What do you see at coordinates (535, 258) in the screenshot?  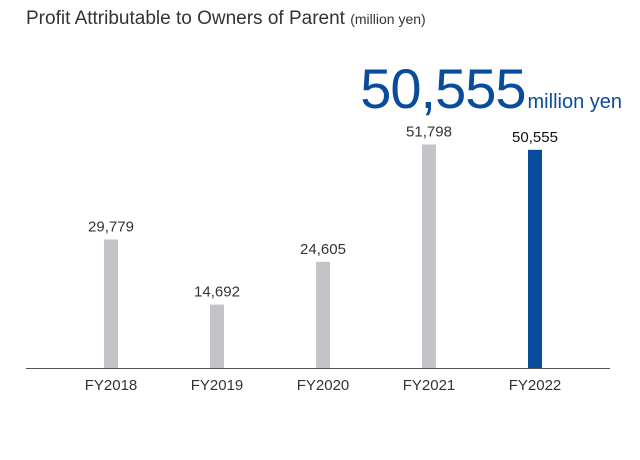 I see `bar-FY2022` at bounding box center [535, 258].